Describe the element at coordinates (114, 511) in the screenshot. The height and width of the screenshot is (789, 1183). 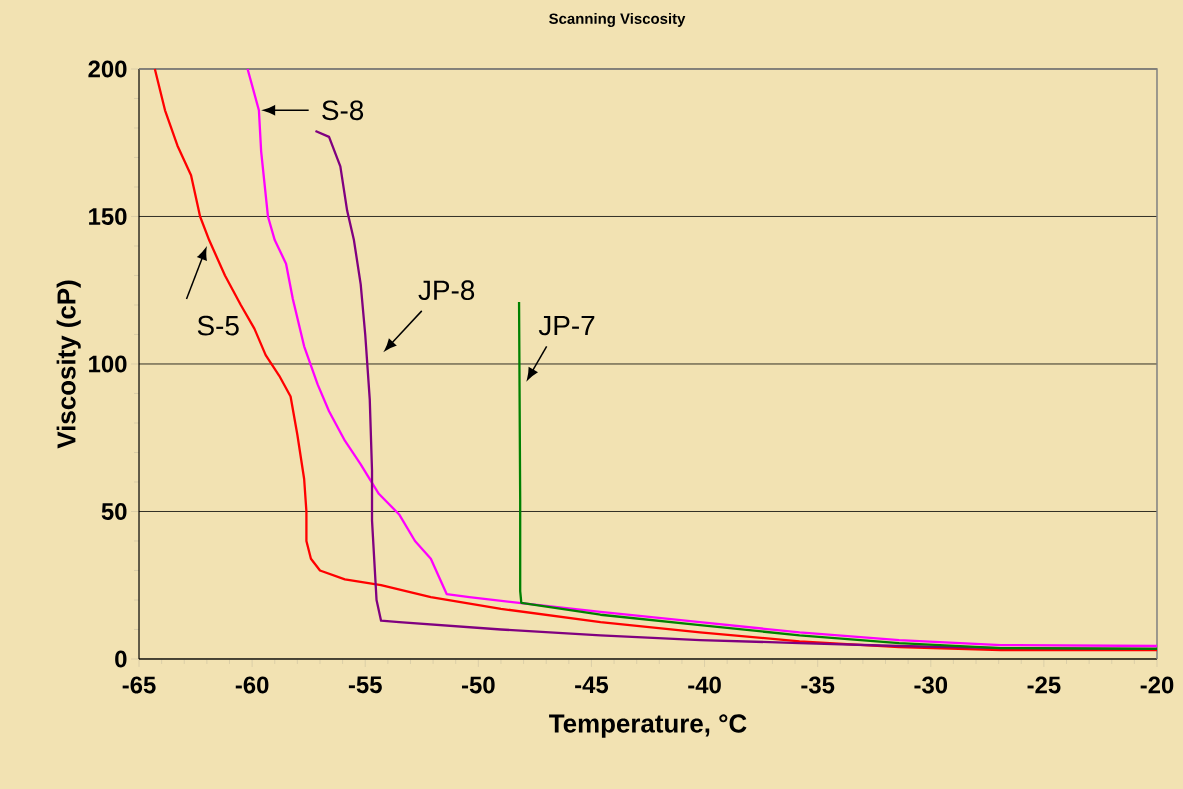
I see `y-tick-label: 50` at that location.